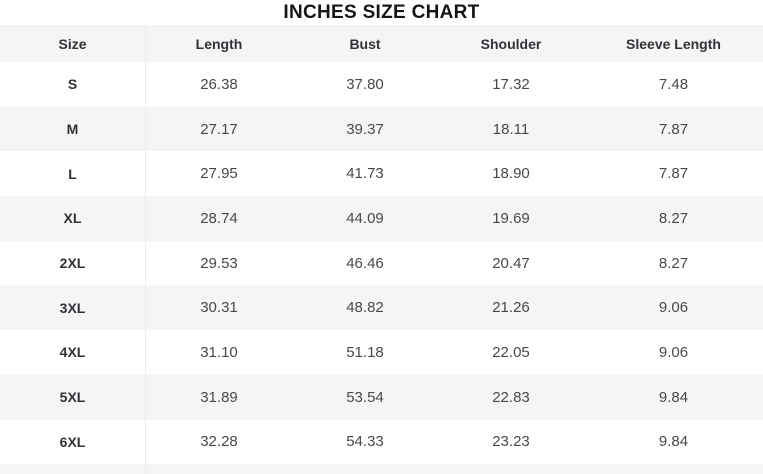 This screenshot has height=474, width=763. Describe the element at coordinates (511, 263) in the screenshot. I see `shoulder-cell: 20.47` at that location.